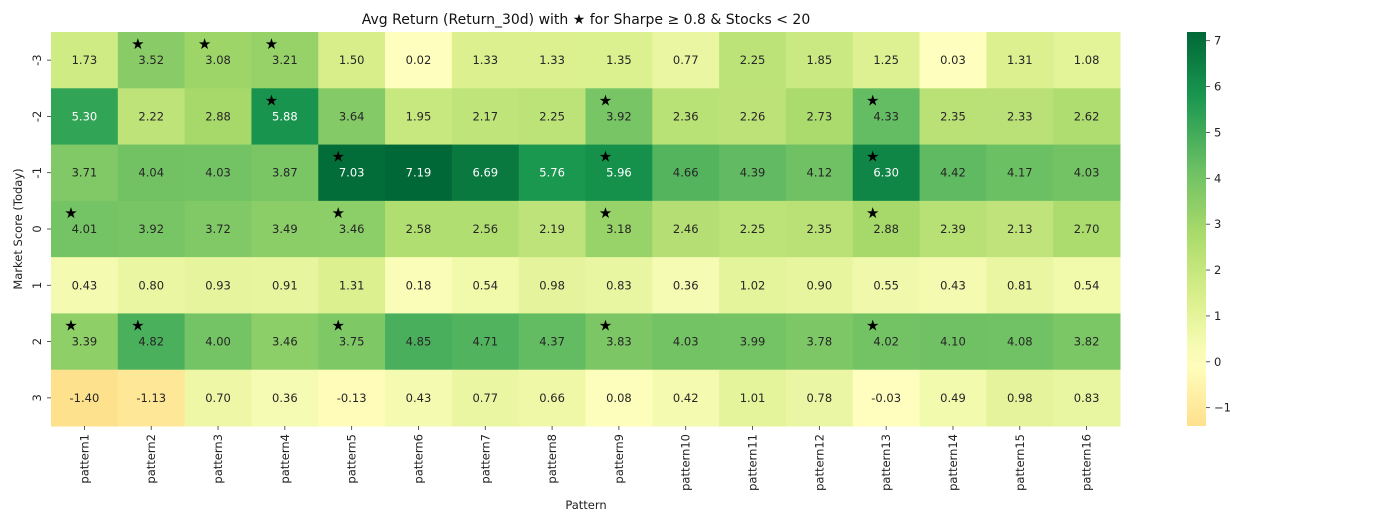 Image resolution: width=1400 pixels, height=525 pixels. I want to click on colorbar-tick-label: 0, so click(1217, 362).